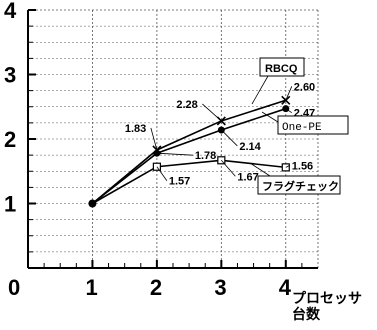 The width and height of the screenshot is (377, 330). Describe the element at coordinates (205, 156) in the screenshot. I see `data-label: 1.78` at that location.